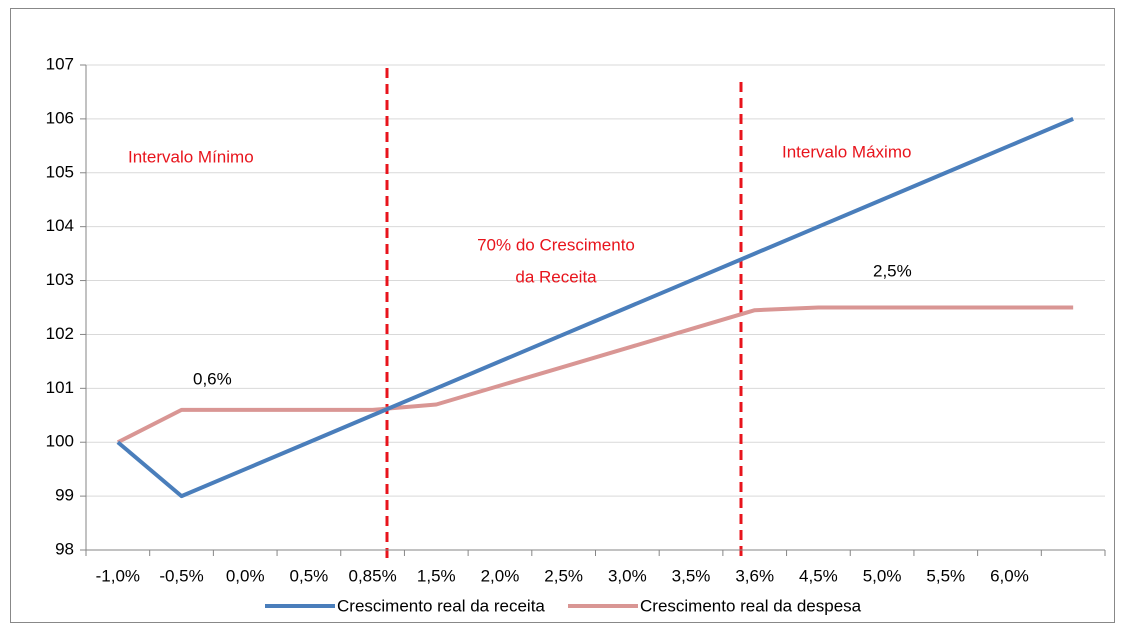  Describe the element at coordinates (60, 117) in the screenshot. I see `y-tick-label: 106` at that location.